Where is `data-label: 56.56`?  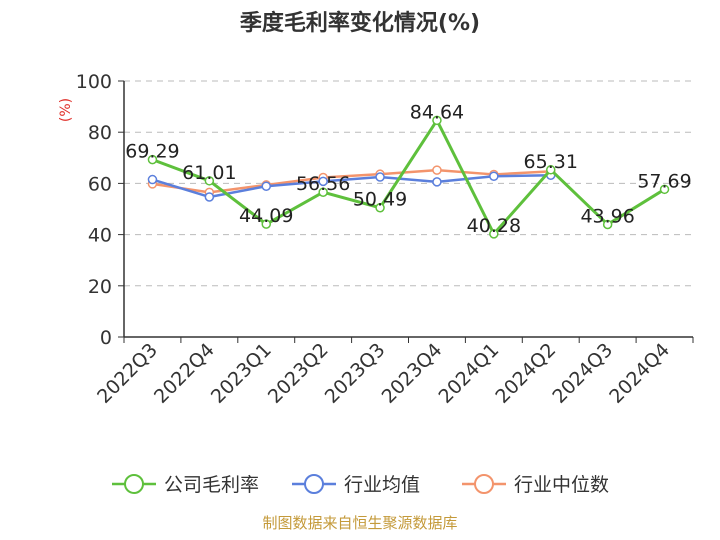
data-label: 56.56 is located at coordinates (323, 184).